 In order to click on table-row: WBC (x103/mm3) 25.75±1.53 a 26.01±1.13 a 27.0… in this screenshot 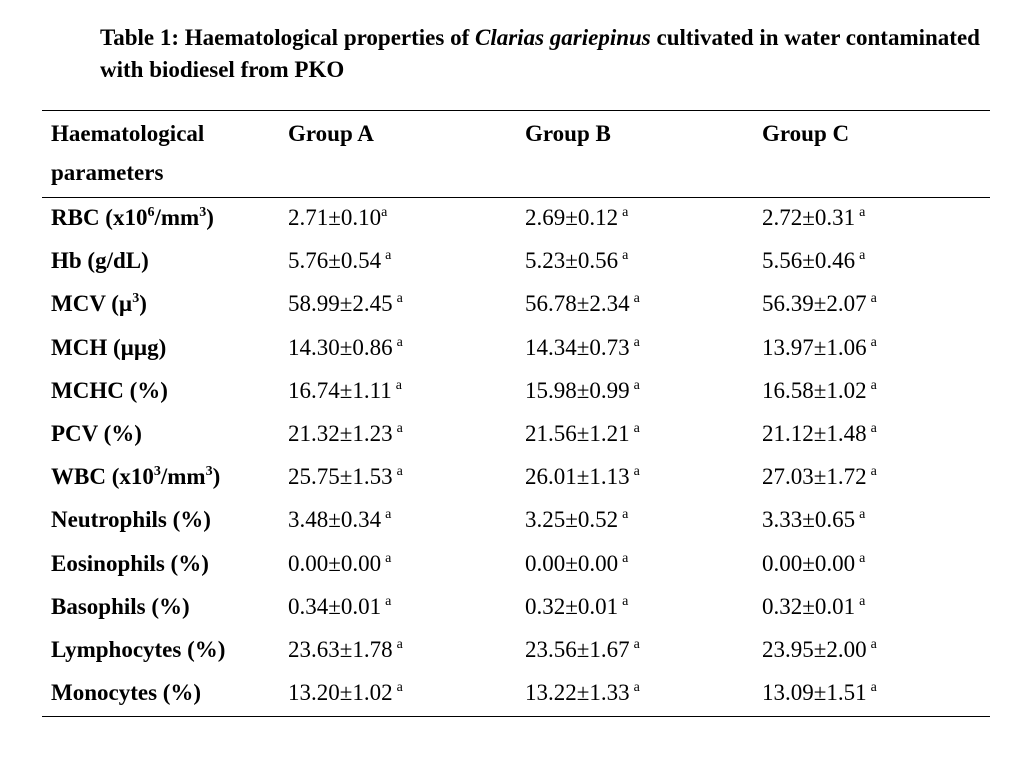, I will do `click(512, 480)`.